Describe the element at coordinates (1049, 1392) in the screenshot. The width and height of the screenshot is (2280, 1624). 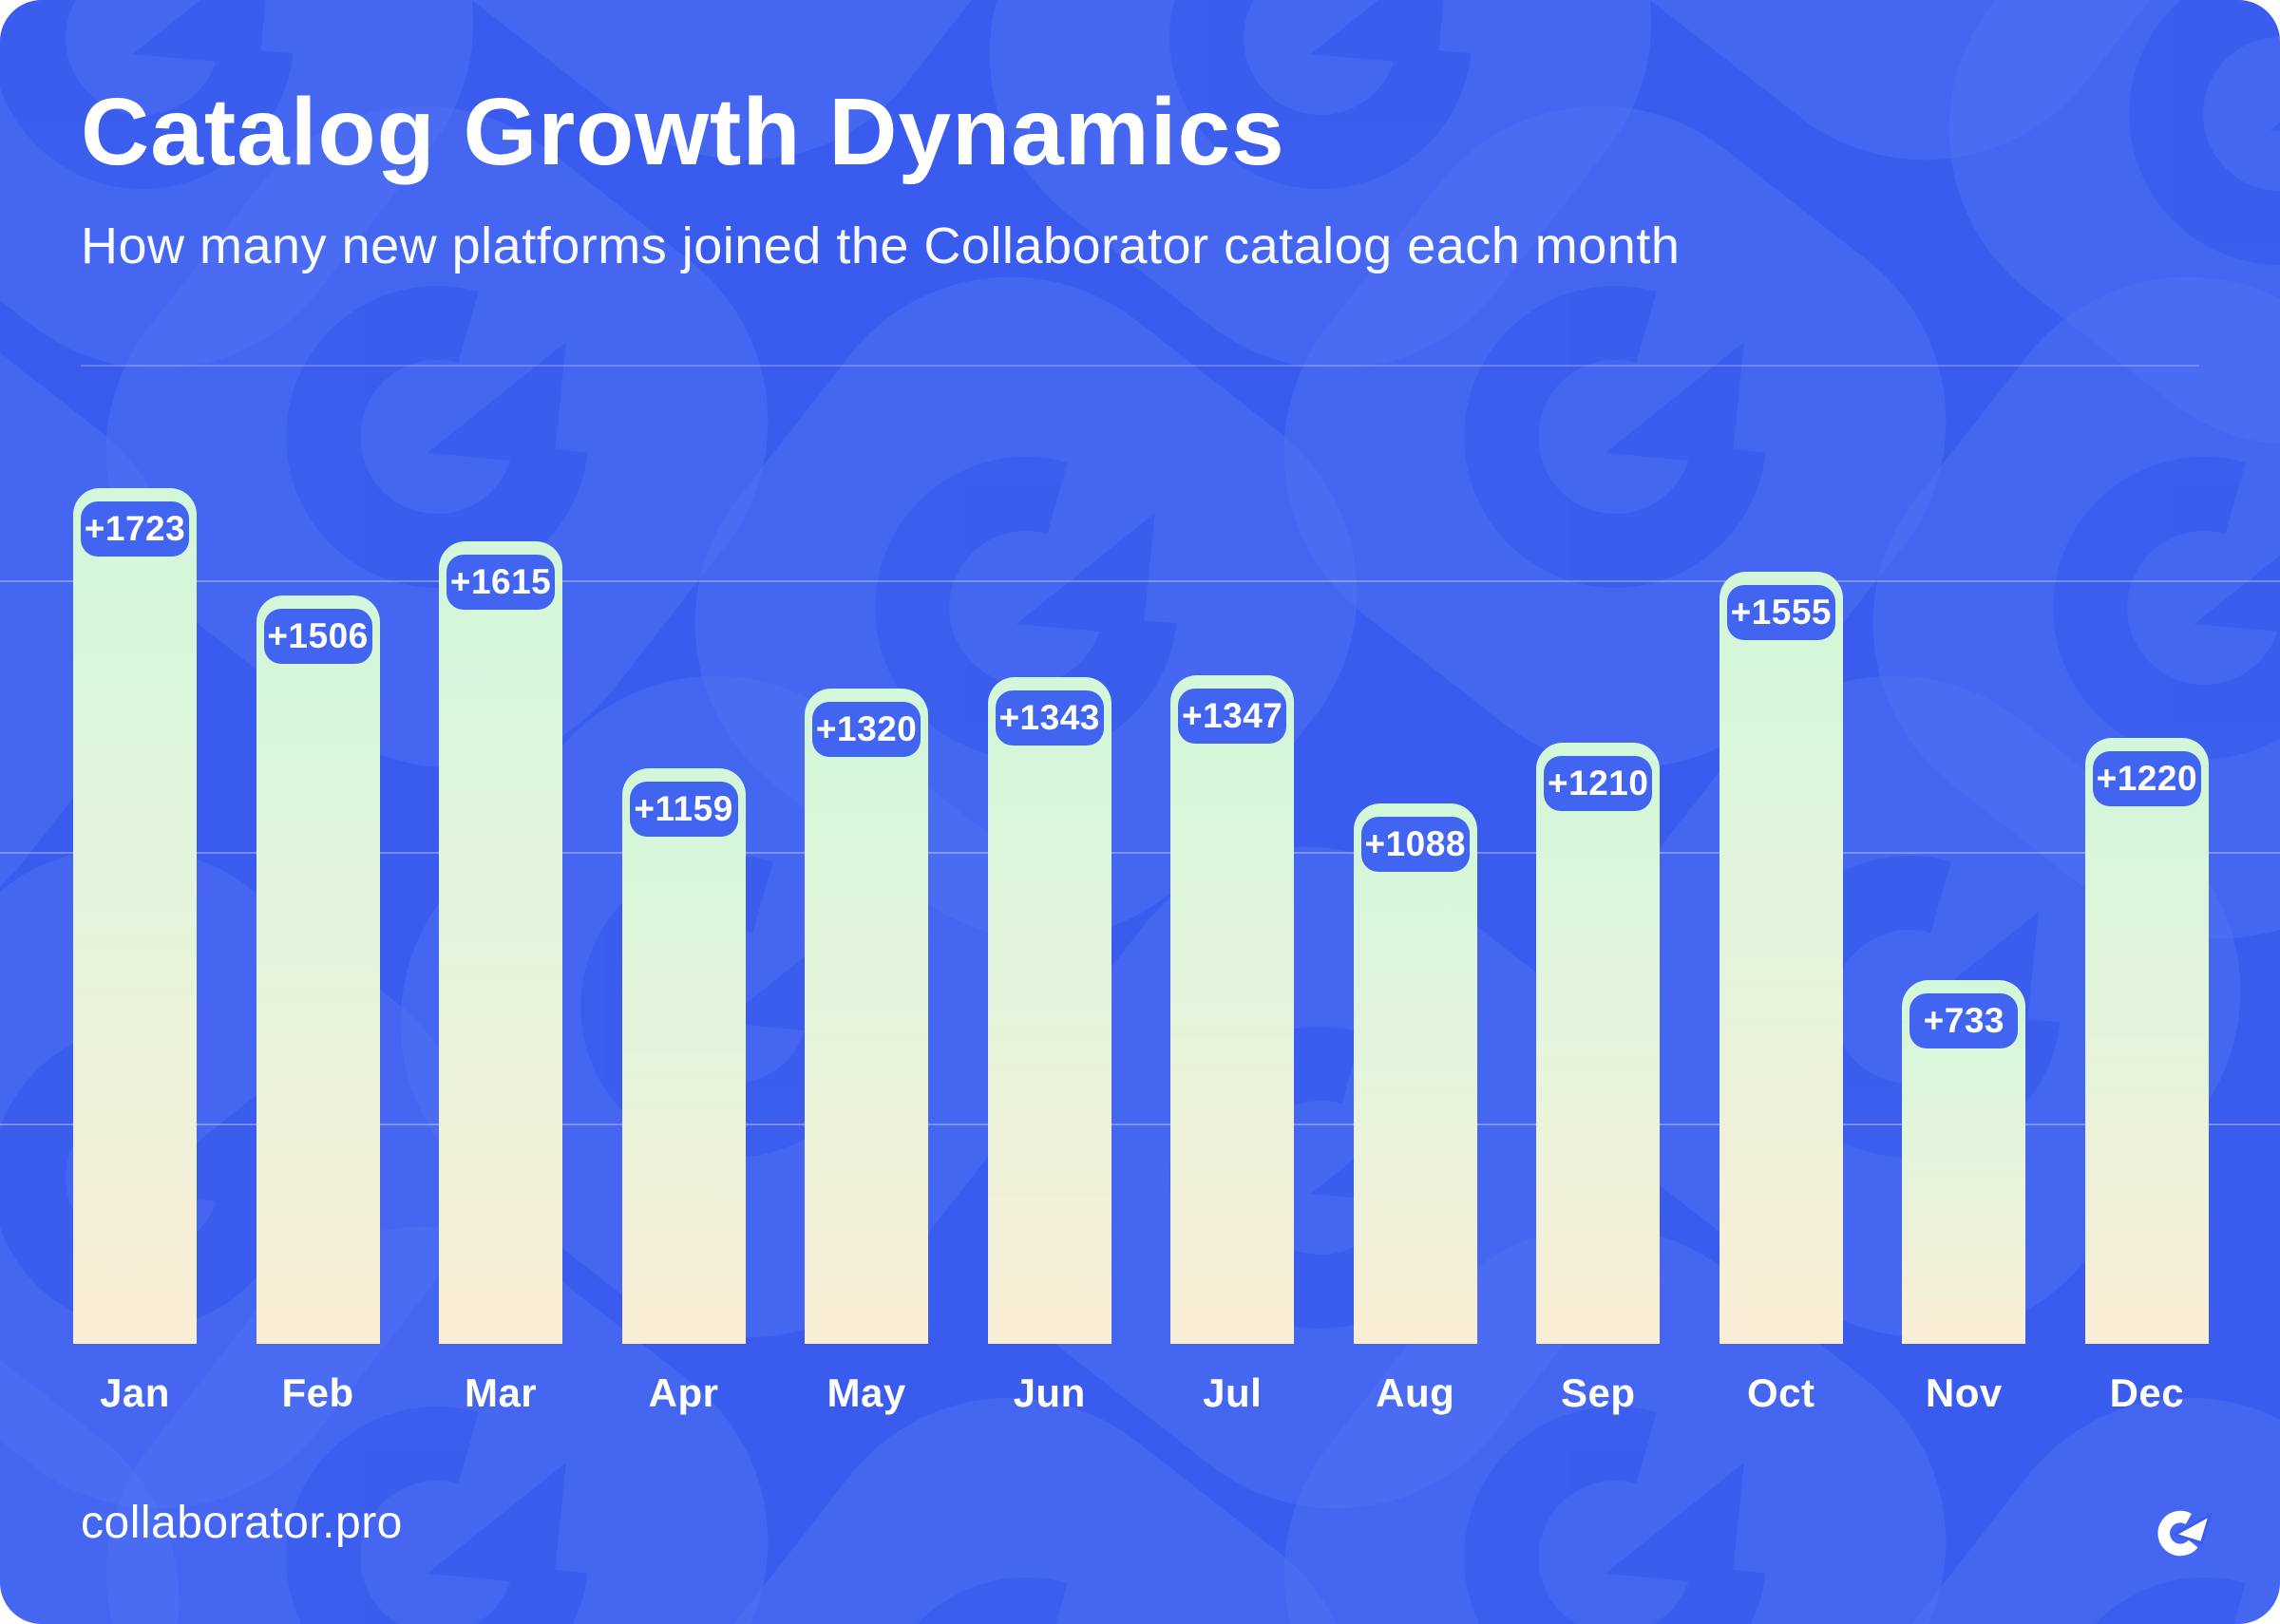
I see `month-label: Jun` at that location.